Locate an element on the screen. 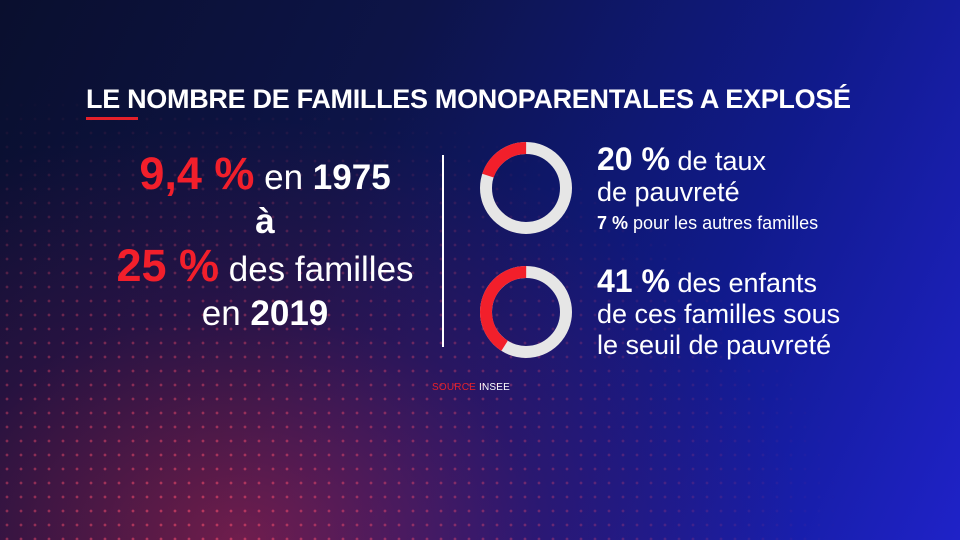 This screenshot has height=540, width=960. source-credit: SOURCE INSEE is located at coordinates (471, 387).